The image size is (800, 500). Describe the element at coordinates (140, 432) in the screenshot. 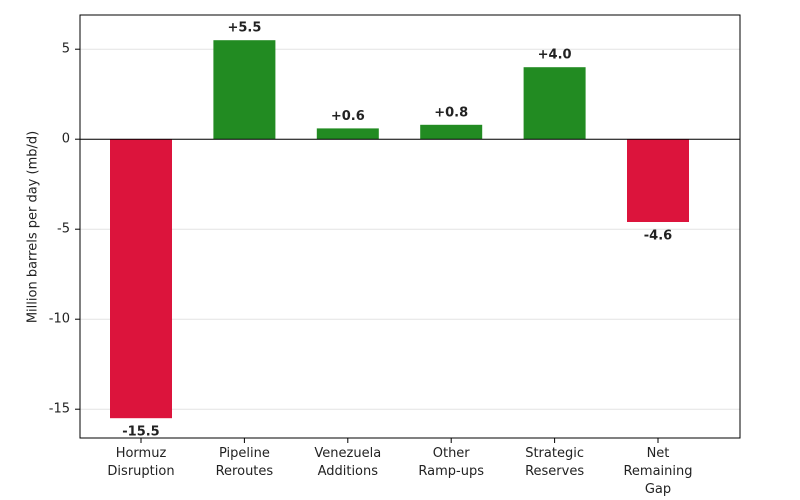

I see `value-label: -15.5` at that location.